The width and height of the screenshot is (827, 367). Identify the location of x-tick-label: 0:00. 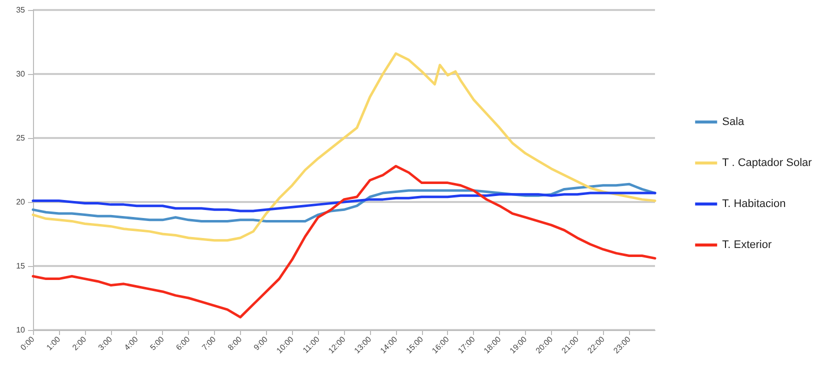
(27, 343).